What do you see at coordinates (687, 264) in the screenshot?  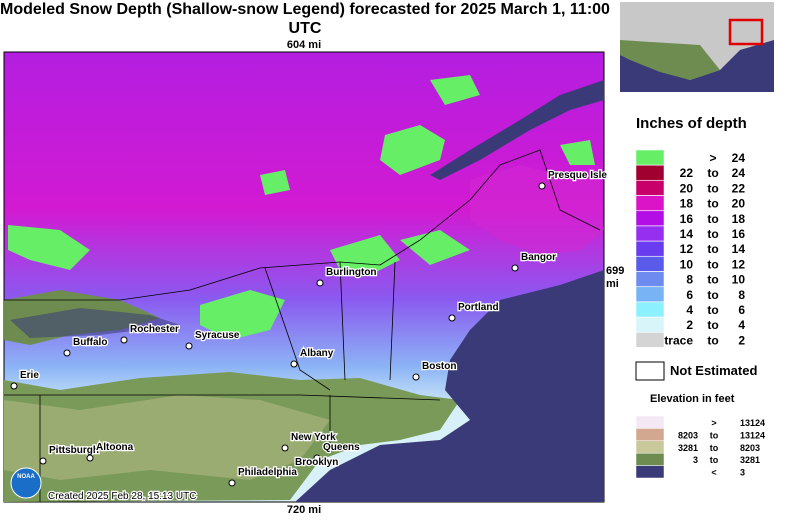 I see `legend-lower: 10` at bounding box center [687, 264].